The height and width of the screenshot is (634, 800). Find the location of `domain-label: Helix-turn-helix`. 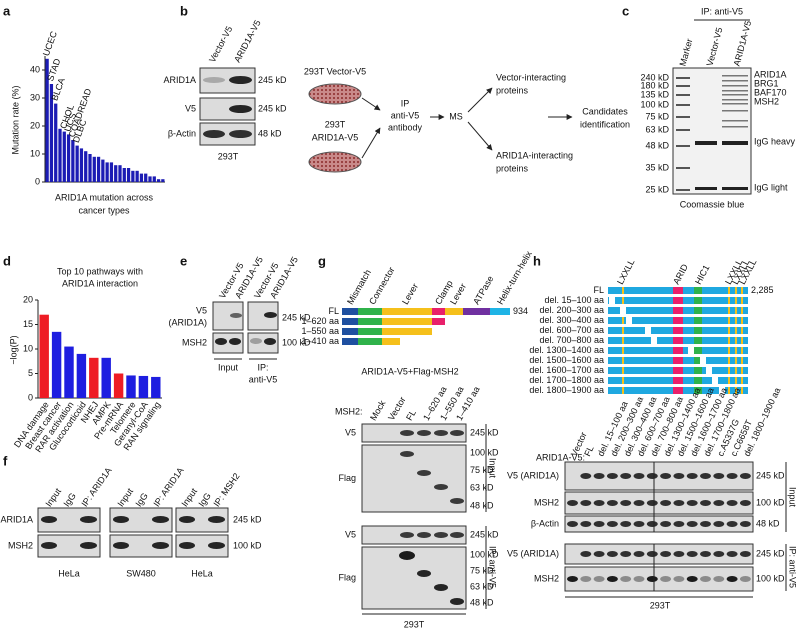

domain-label: Helix-turn-helix is located at coordinates (514, 277).